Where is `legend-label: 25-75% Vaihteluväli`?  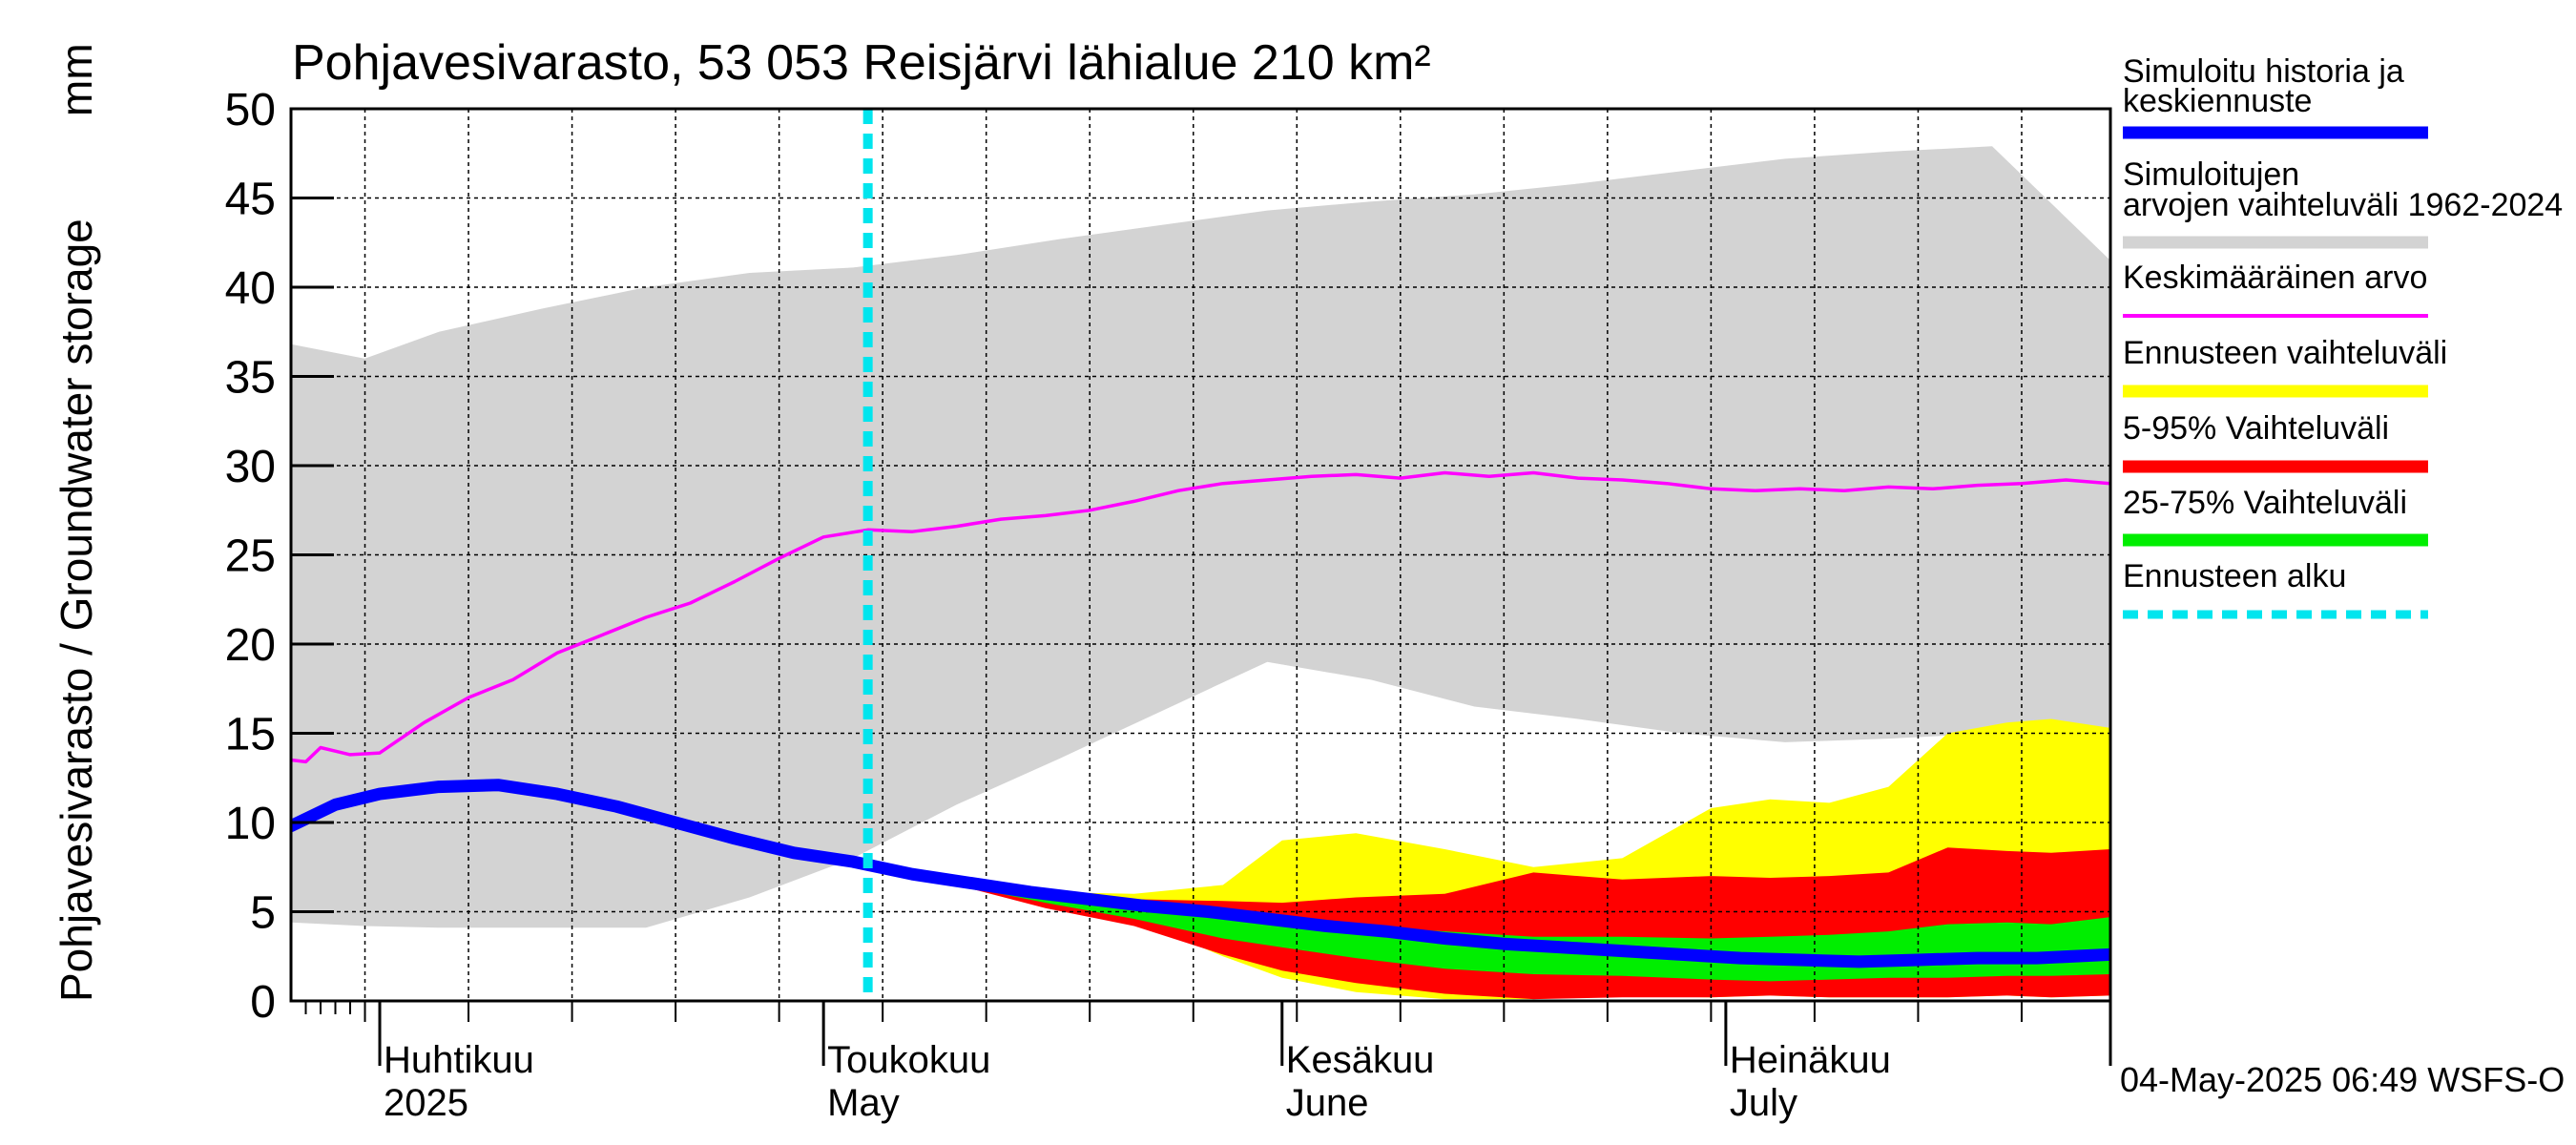
legend-label: 25-75% Vaihteluväli is located at coordinates (2265, 503).